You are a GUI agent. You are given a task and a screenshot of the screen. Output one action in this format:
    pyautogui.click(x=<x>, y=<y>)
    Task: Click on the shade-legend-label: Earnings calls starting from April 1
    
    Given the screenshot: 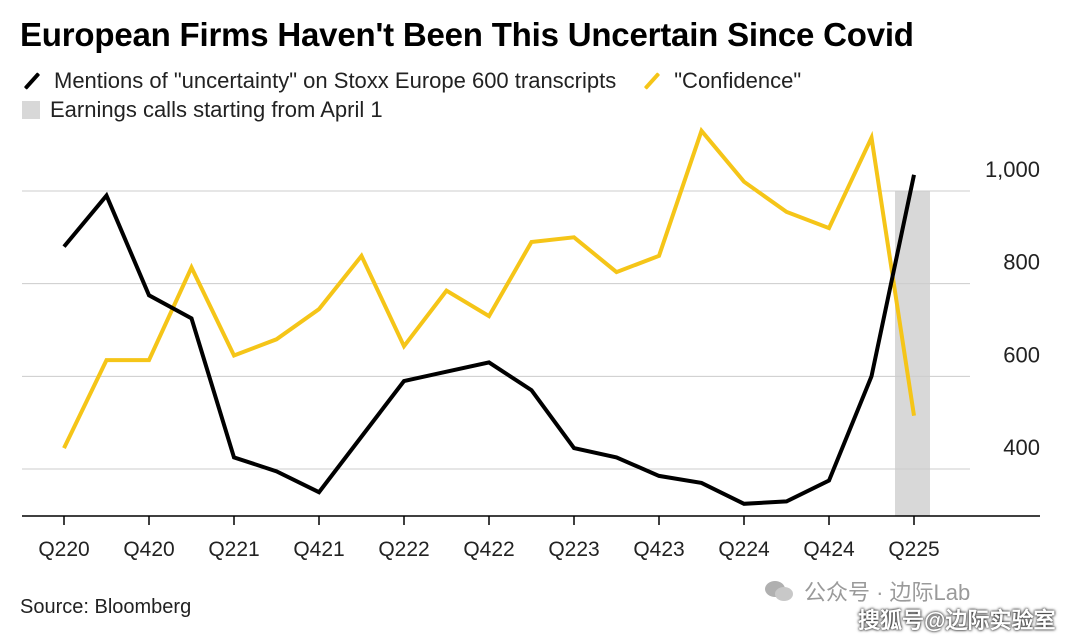 What is the action you would take?
    pyautogui.click(x=216, y=109)
    